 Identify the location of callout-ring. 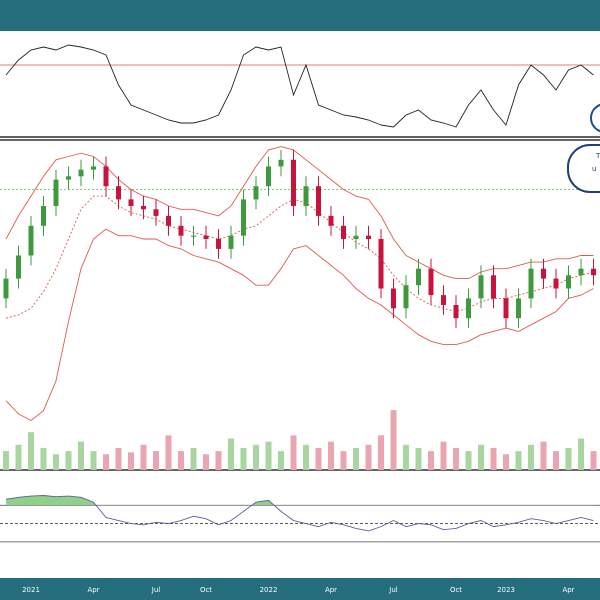
(595, 118).